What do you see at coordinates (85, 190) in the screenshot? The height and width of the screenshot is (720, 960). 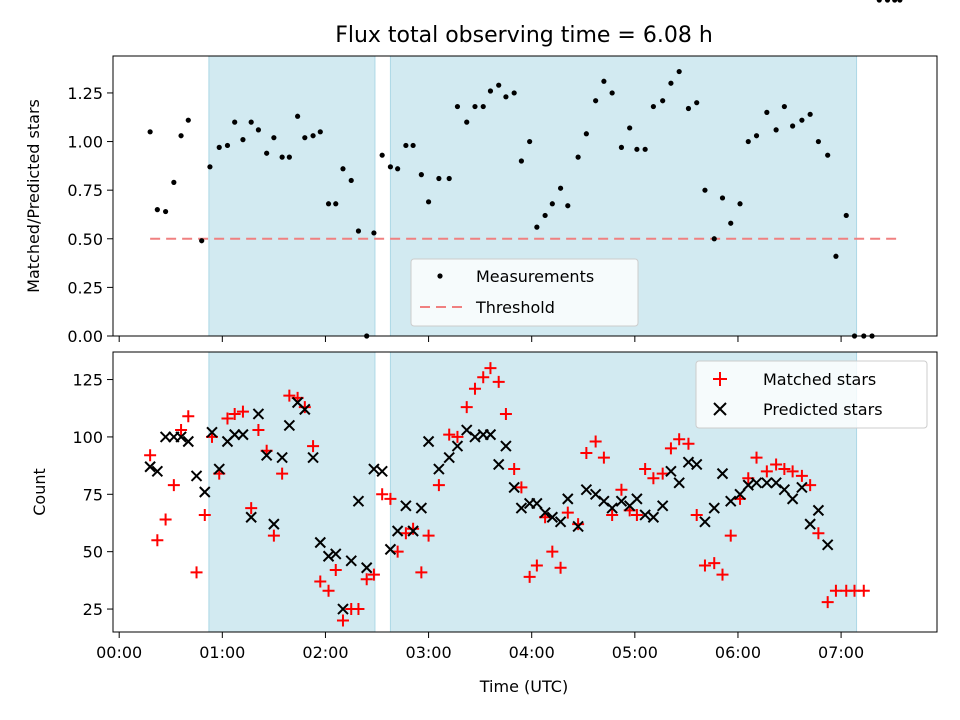 I see `top-y-tick-label: 0.75` at bounding box center [85, 190].